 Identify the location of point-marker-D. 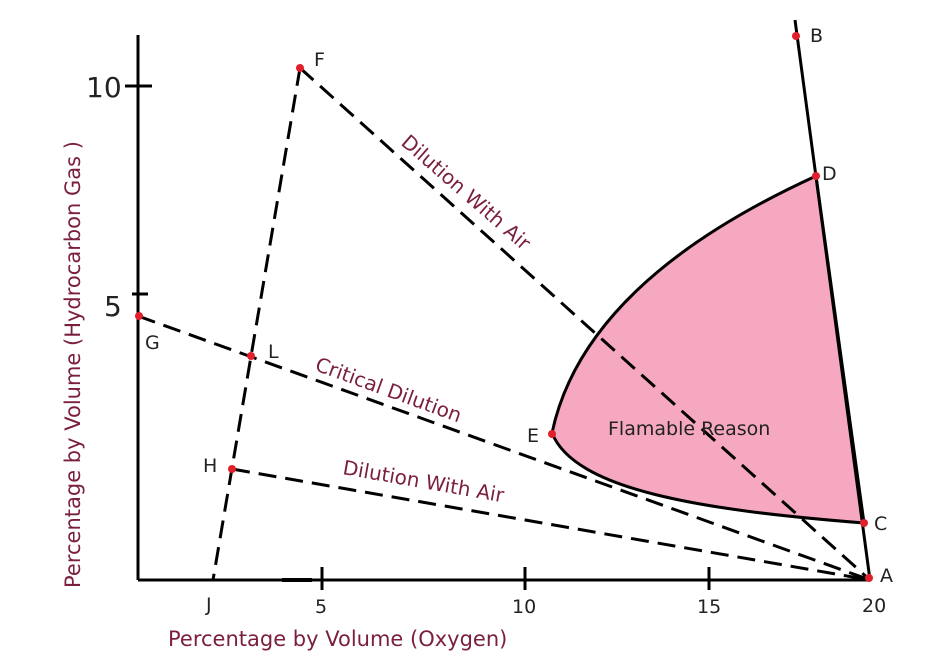
(816, 176).